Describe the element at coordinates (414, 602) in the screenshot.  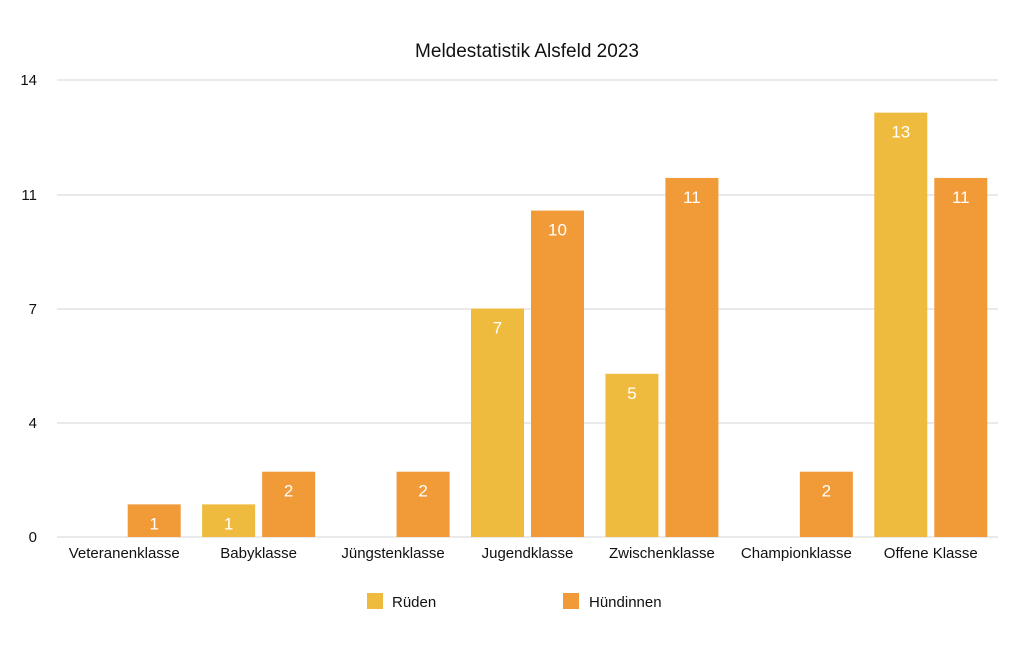
I see `legend-label: Rüden` at that location.